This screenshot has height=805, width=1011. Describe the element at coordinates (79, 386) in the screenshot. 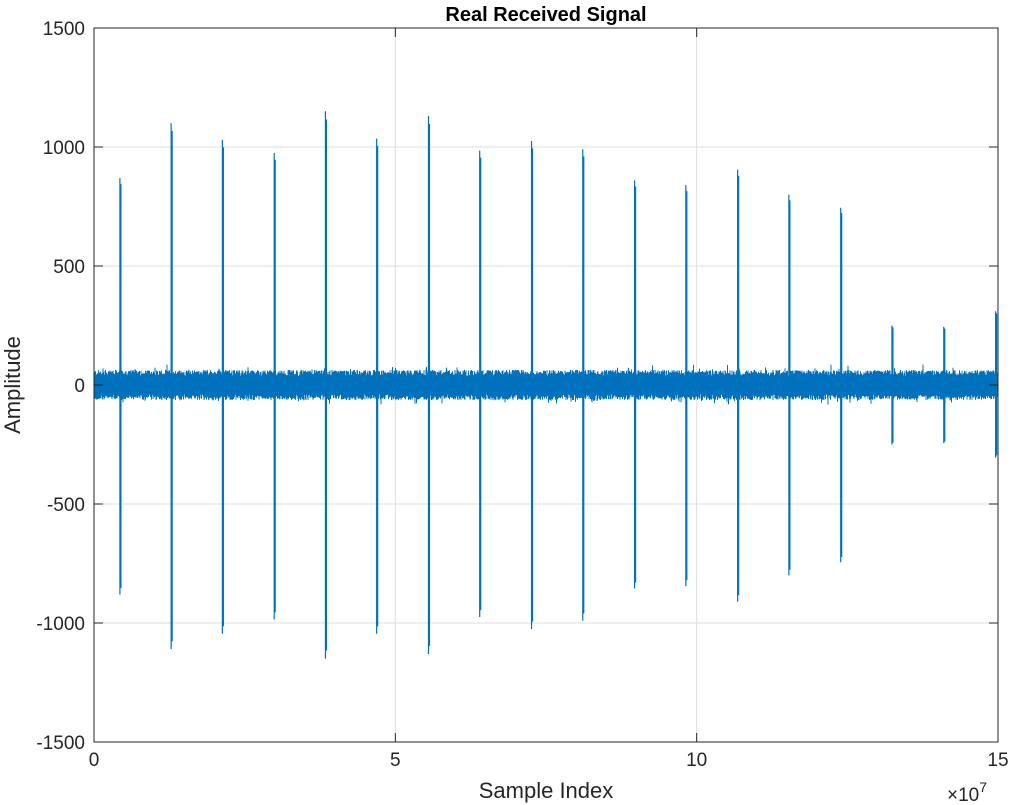

I see `y-tick-label: 0` at that location.